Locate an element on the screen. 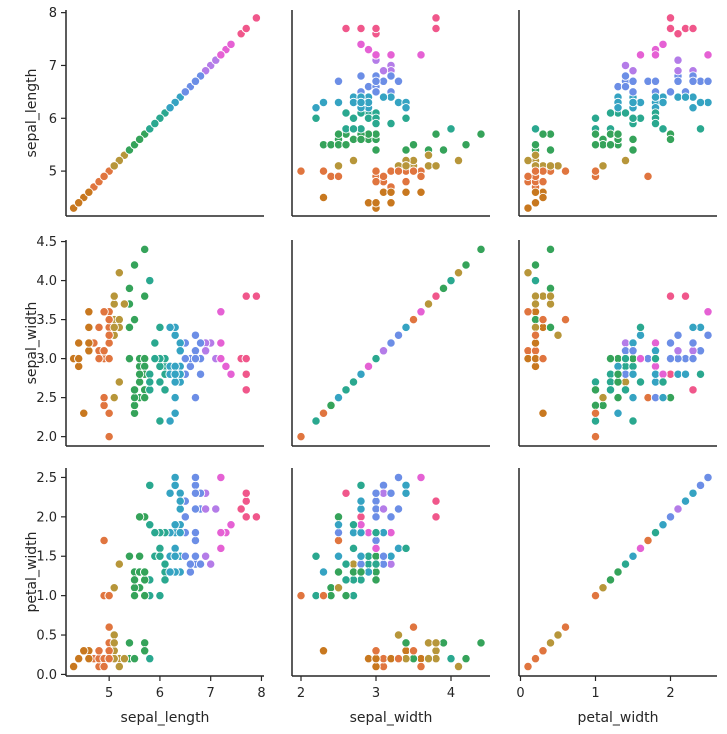 The width and height of the screenshot is (727, 734). x-tick-label: 4 is located at coordinates (451, 693).